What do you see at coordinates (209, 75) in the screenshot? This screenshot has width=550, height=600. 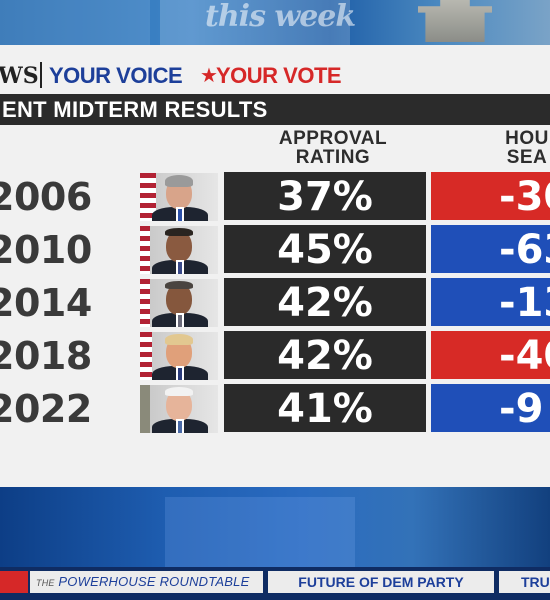 I see `star-icon: ★` at bounding box center [209, 75].